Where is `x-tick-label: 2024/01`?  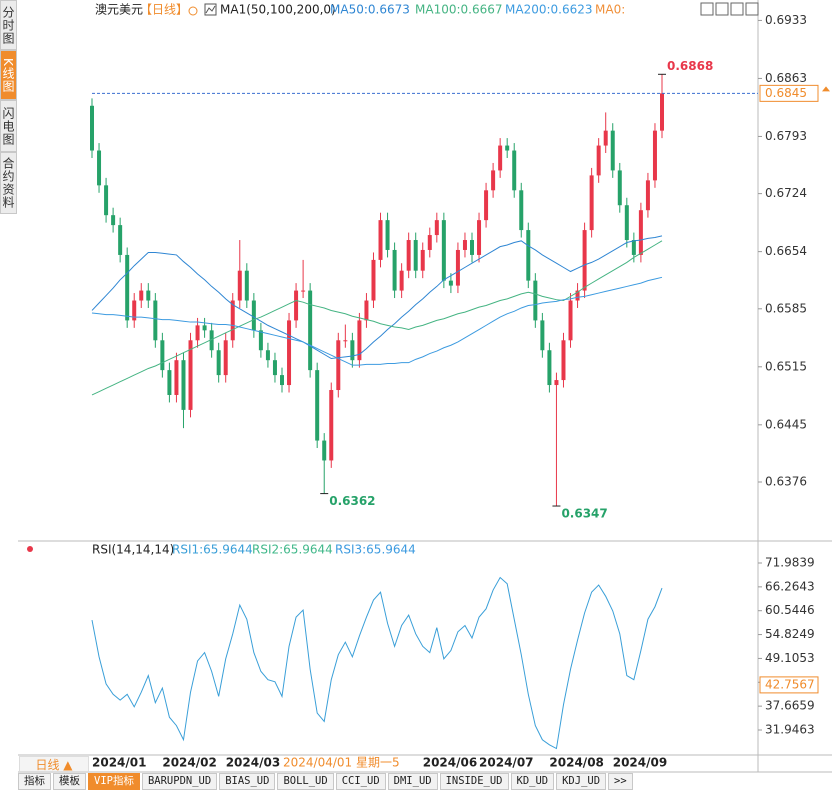
x-tick-label: 2024/01 is located at coordinates (119, 763).